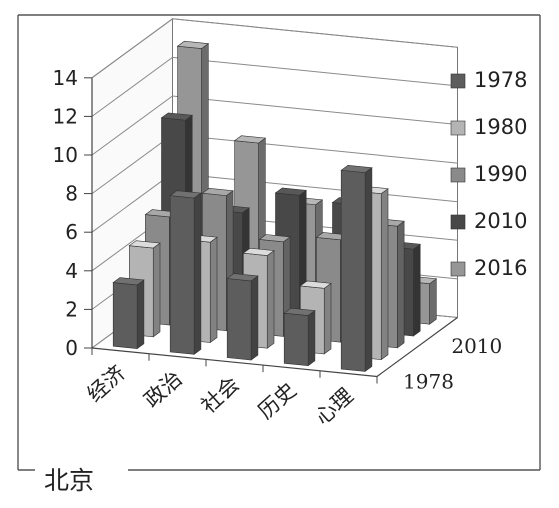  Describe the element at coordinates (71, 271) in the screenshot. I see `y-tick-label: 4` at that location.